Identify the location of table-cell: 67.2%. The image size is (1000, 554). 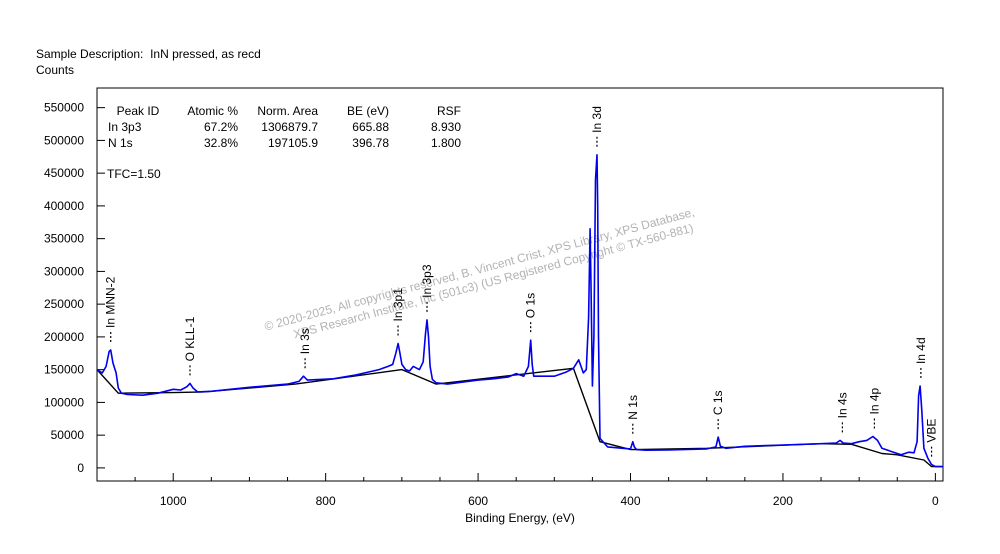
(221, 127).